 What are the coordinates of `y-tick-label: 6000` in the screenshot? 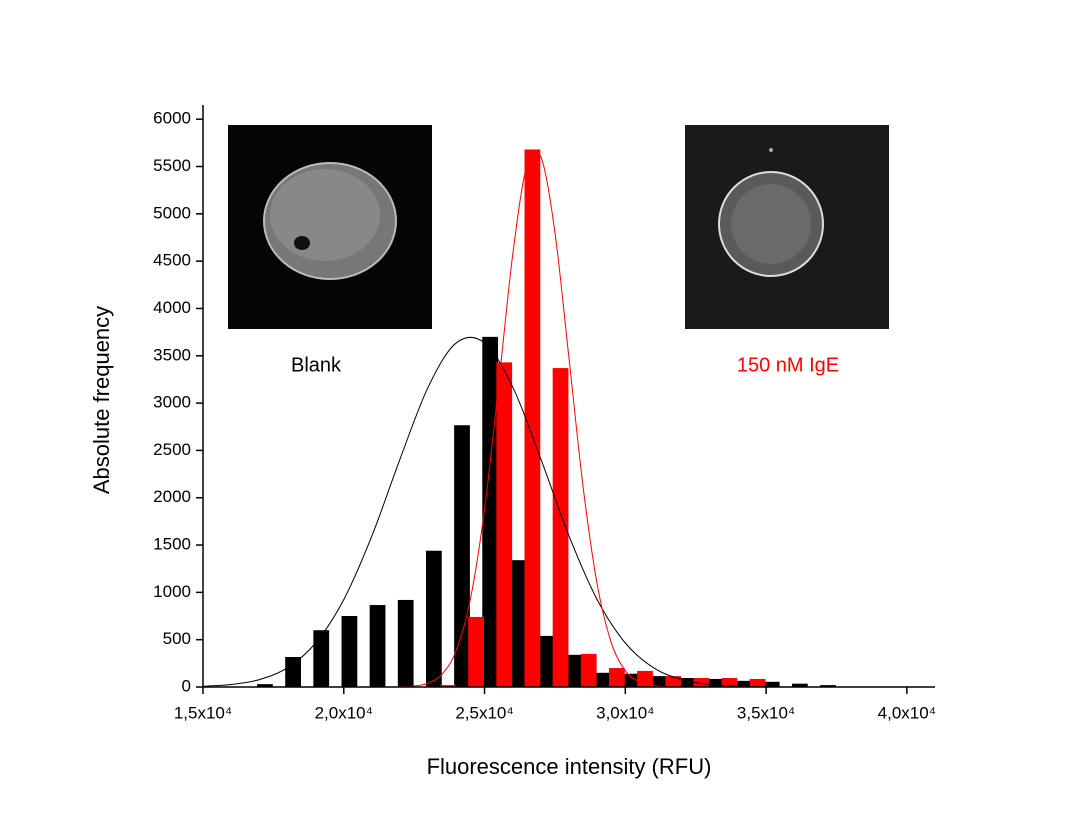 It's located at (172, 118).